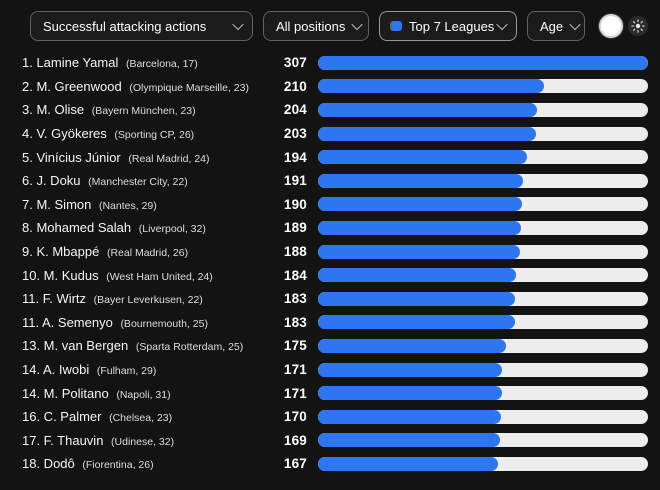 Image resolution: width=660 pixels, height=490 pixels. I want to click on player-rank-name: 16. C. Palmer, so click(64, 417).